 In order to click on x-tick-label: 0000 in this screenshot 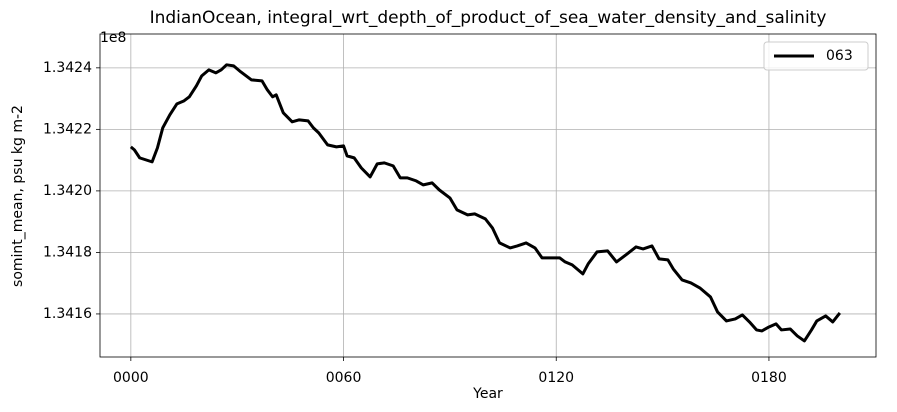, I will do `click(131, 378)`.